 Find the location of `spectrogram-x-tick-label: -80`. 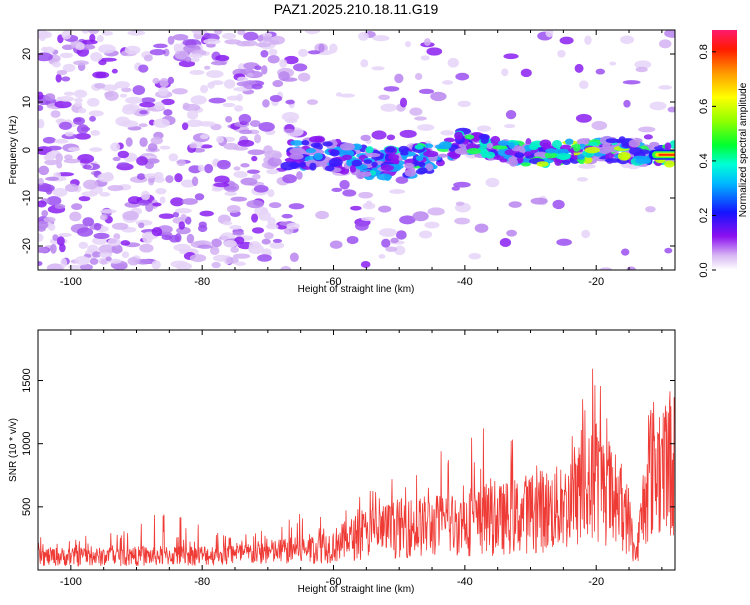

spectrogram-x-tick-label: -80 is located at coordinates (202, 282).